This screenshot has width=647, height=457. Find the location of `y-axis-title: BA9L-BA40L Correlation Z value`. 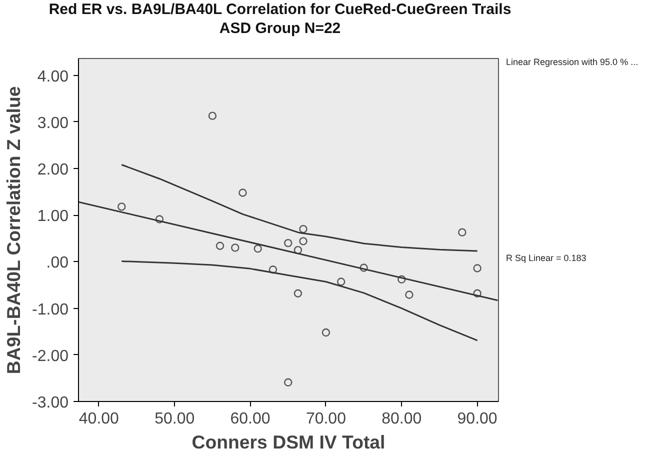

y-axis-title: BA9L-BA40L Correlation Z value is located at coordinates (13, 230).